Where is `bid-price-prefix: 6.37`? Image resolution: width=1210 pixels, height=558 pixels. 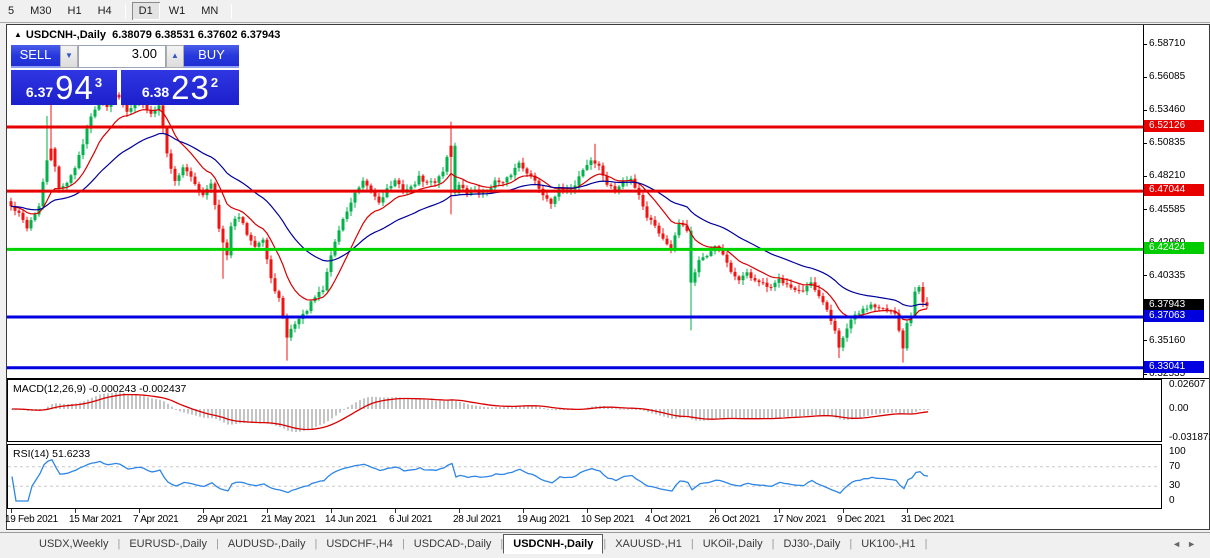
bid-price-prefix: 6.37 is located at coordinates (39, 92).